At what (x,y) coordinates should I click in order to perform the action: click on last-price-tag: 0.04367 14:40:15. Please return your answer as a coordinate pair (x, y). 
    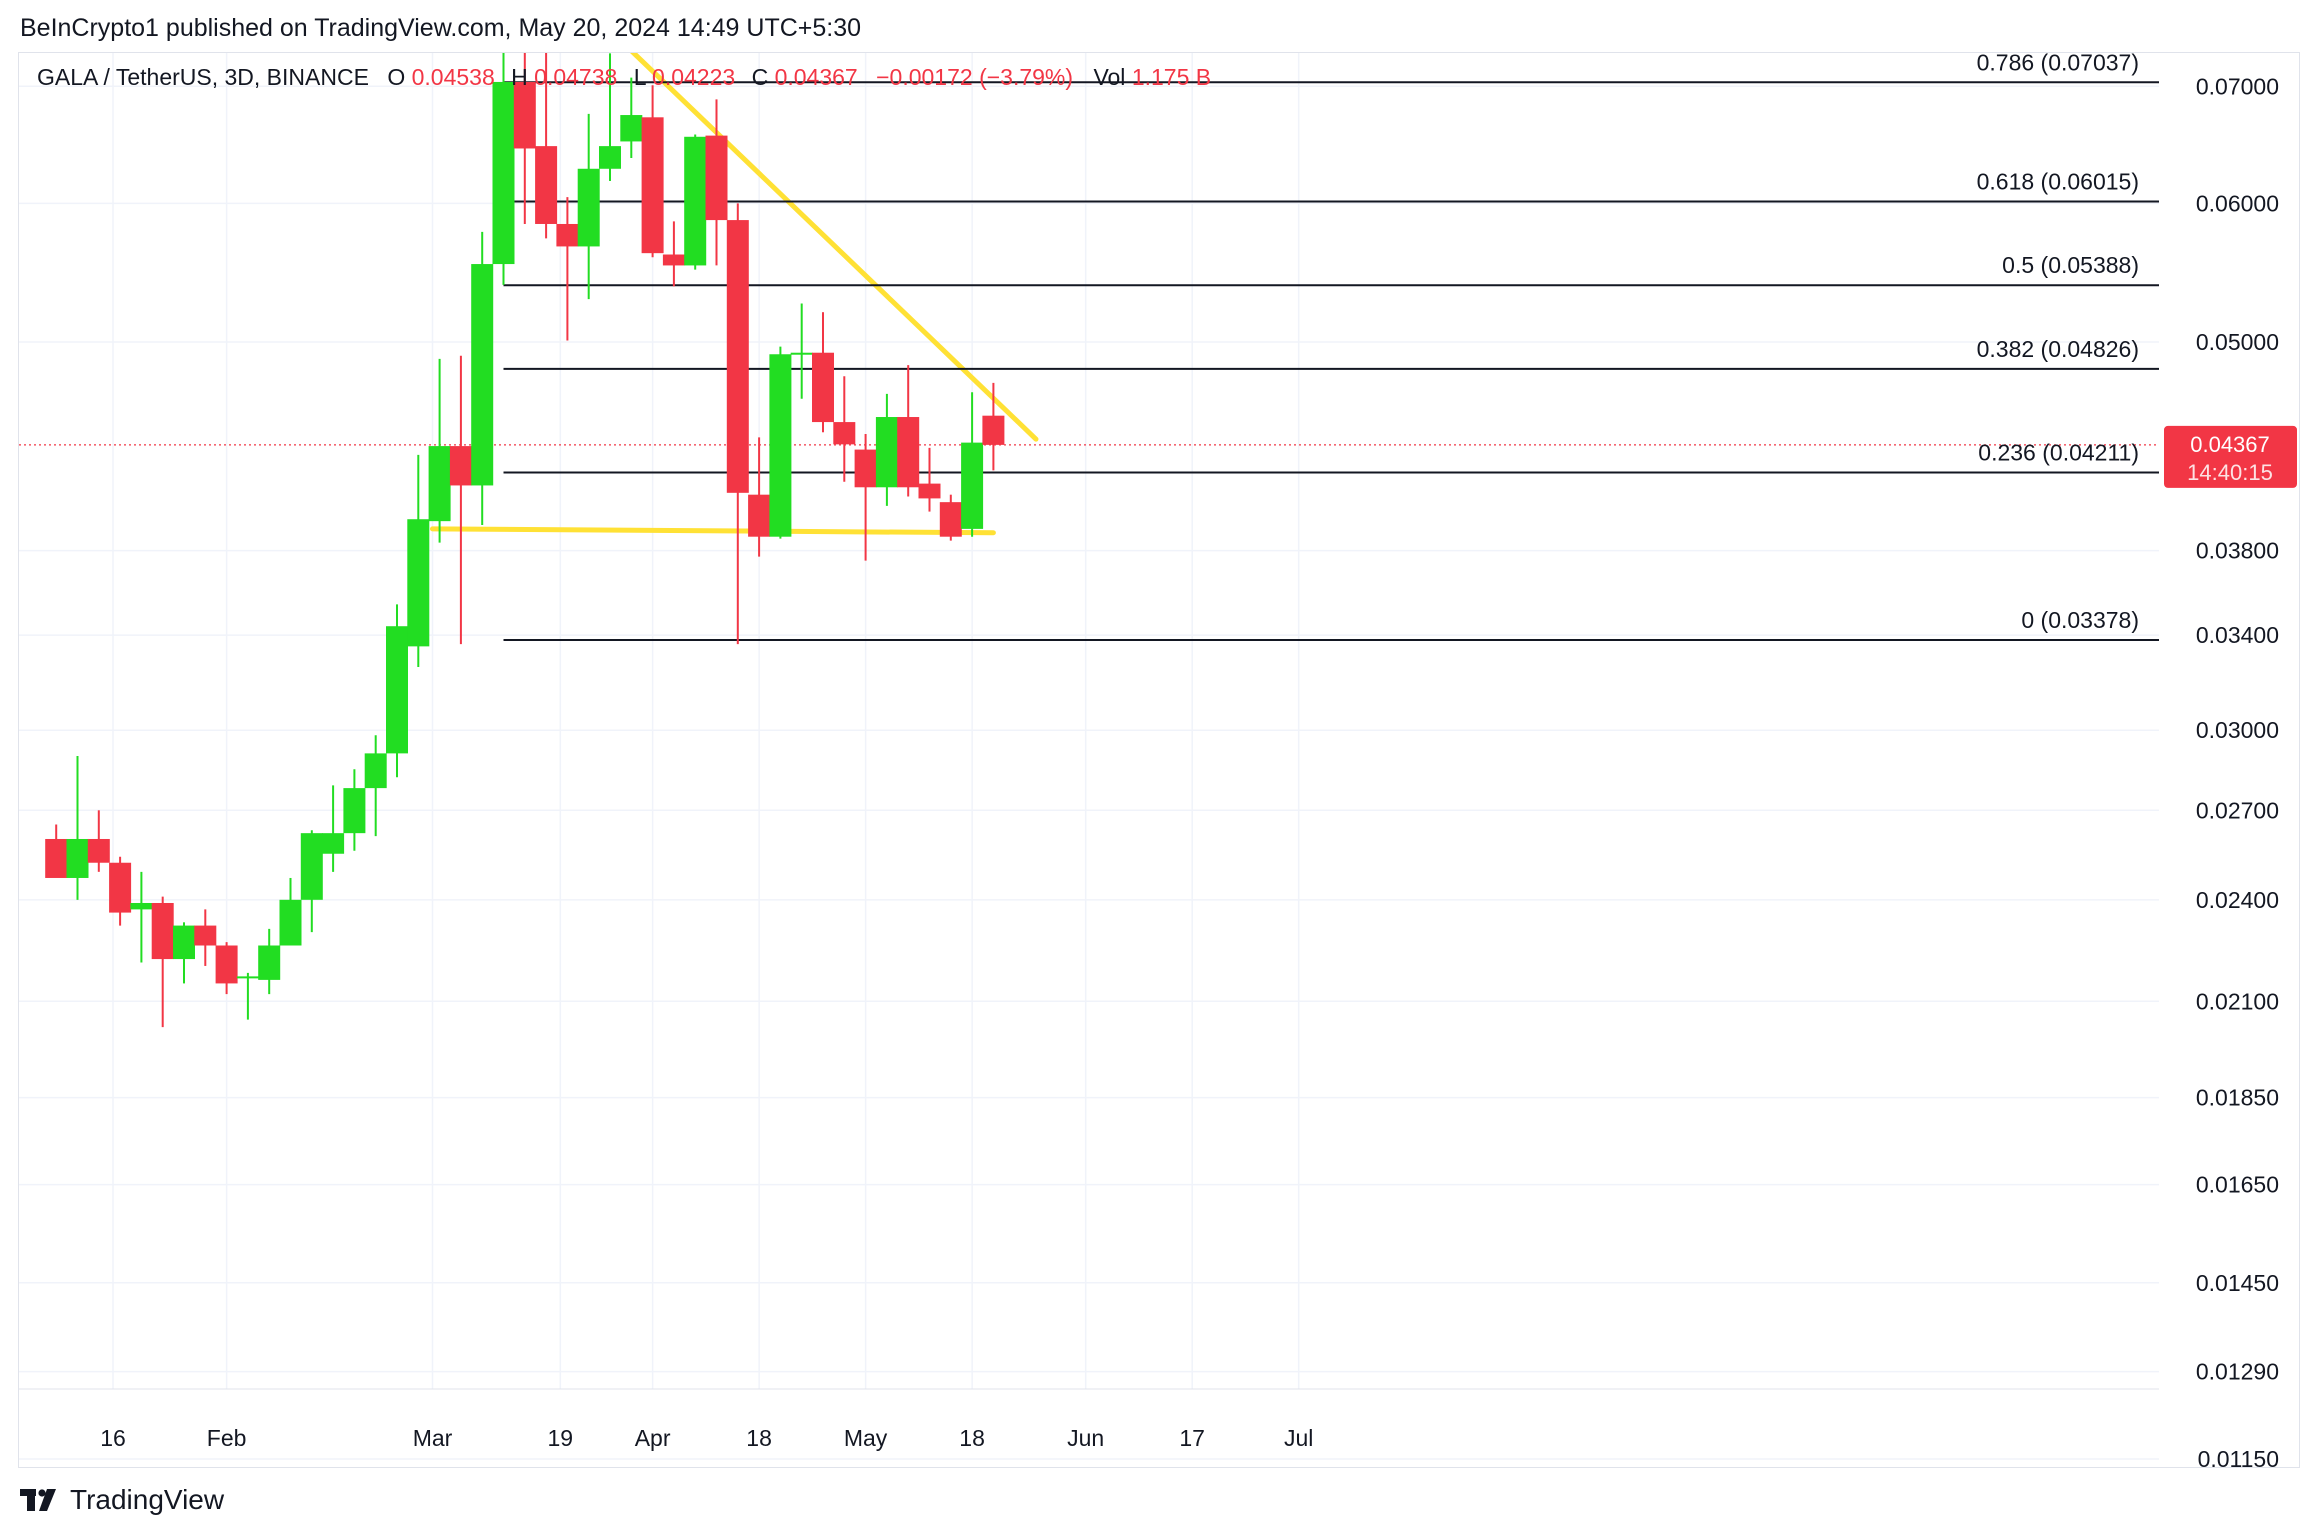
    Looking at the image, I should click on (2230, 456).